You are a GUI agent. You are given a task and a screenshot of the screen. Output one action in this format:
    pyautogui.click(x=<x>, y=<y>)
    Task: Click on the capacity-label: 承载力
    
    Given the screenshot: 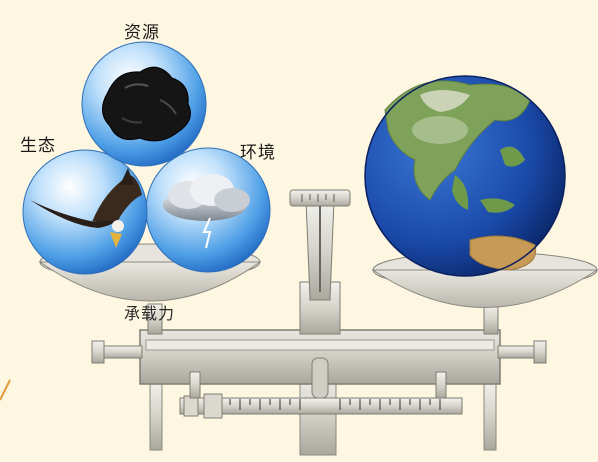 What is the action you would take?
    pyautogui.click(x=150, y=313)
    